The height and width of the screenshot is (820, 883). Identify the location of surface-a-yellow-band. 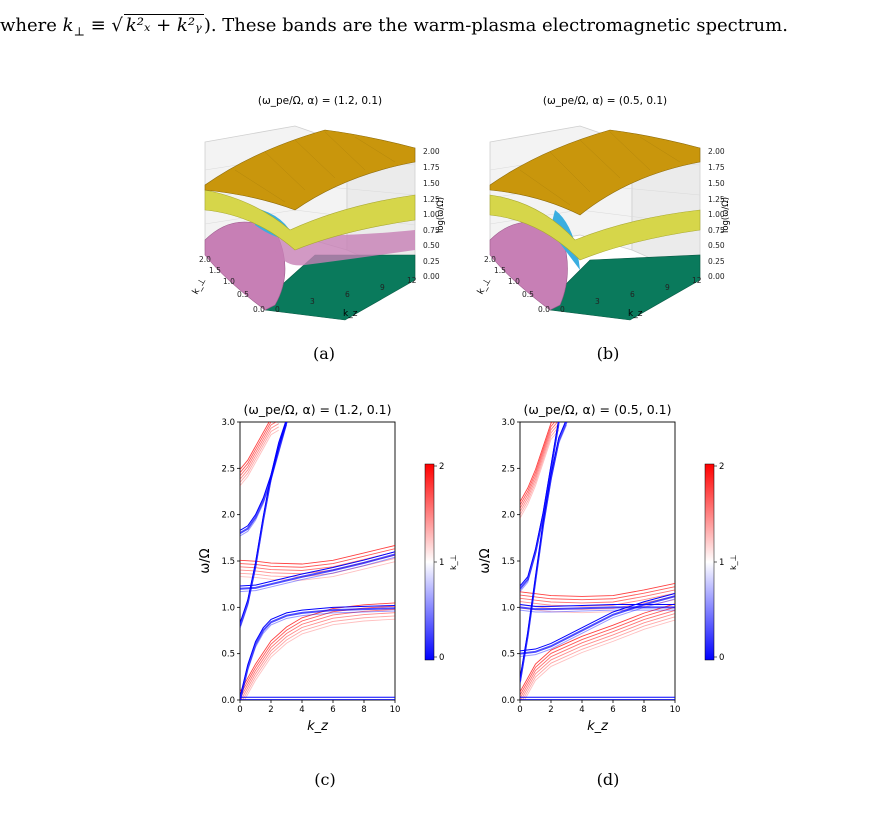
(310, 220).